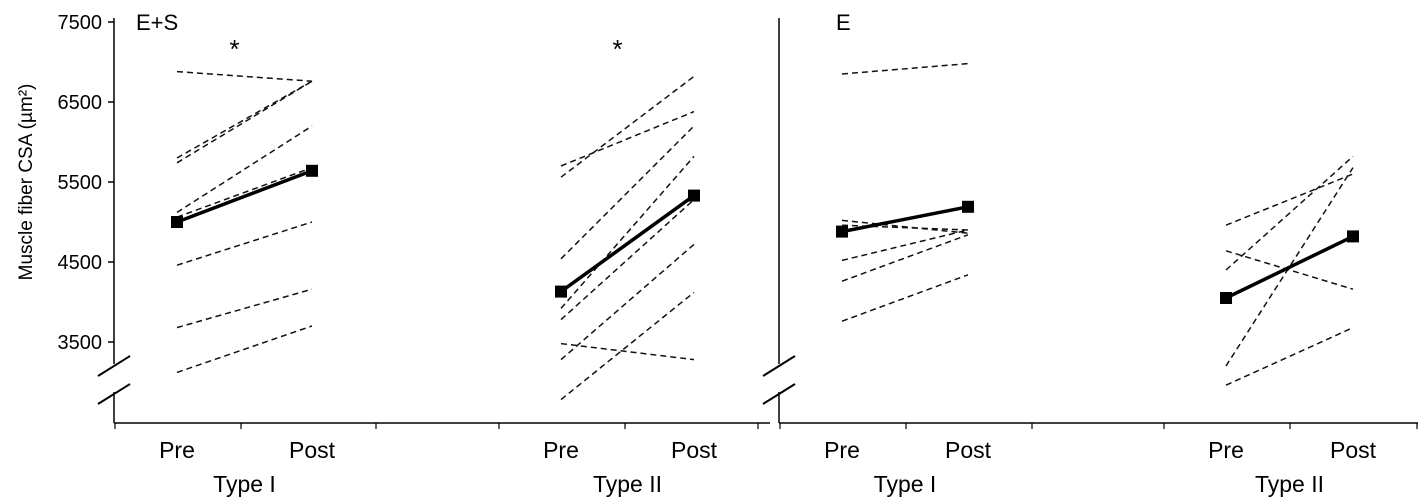 The image size is (1421, 501). What do you see at coordinates (80, 343) in the screenshot?
I see `y-tick-label: 3500` at bounding box center [80, 343].